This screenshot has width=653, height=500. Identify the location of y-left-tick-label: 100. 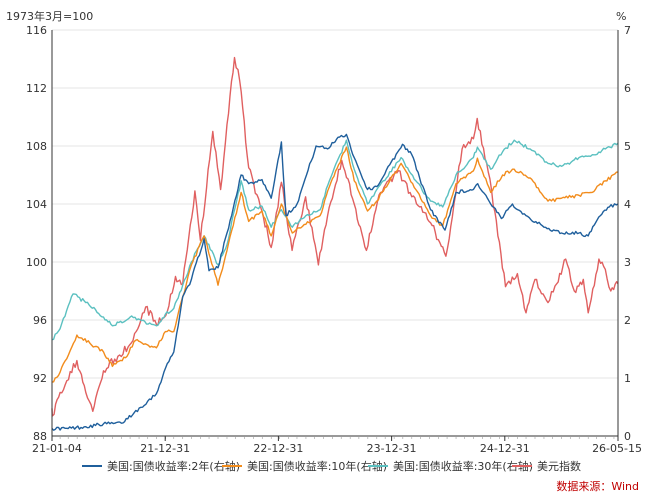
(36, 262).